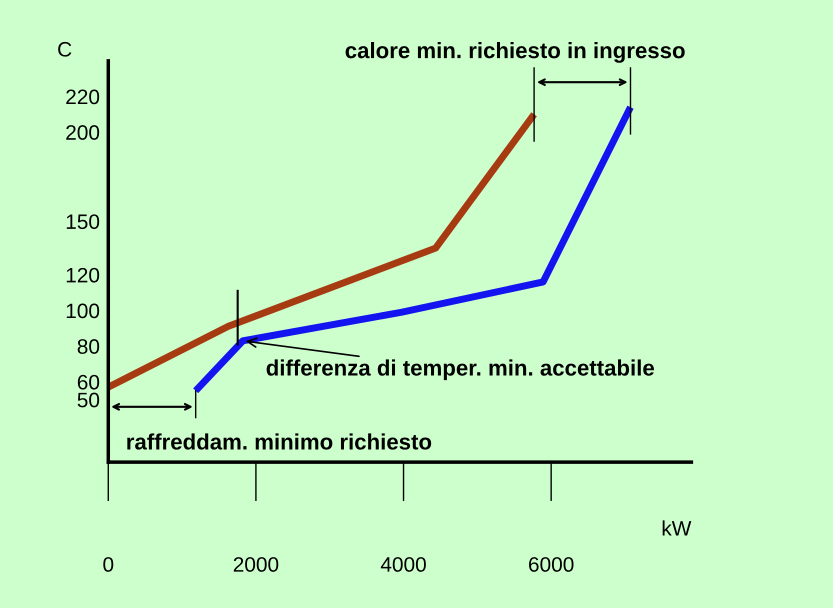 This screenshot has width=833, height=608. Describe the element at coordinates (83, 96) in the screenshot. I see `y-tick-label: 220` at that location.